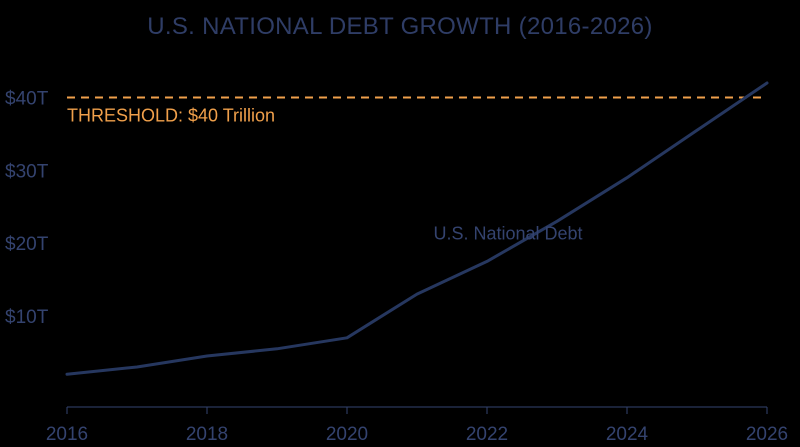  Describe the element at coordinates (487, 434) in the screenshot. I see `x-tick-label: 2022` at that location.